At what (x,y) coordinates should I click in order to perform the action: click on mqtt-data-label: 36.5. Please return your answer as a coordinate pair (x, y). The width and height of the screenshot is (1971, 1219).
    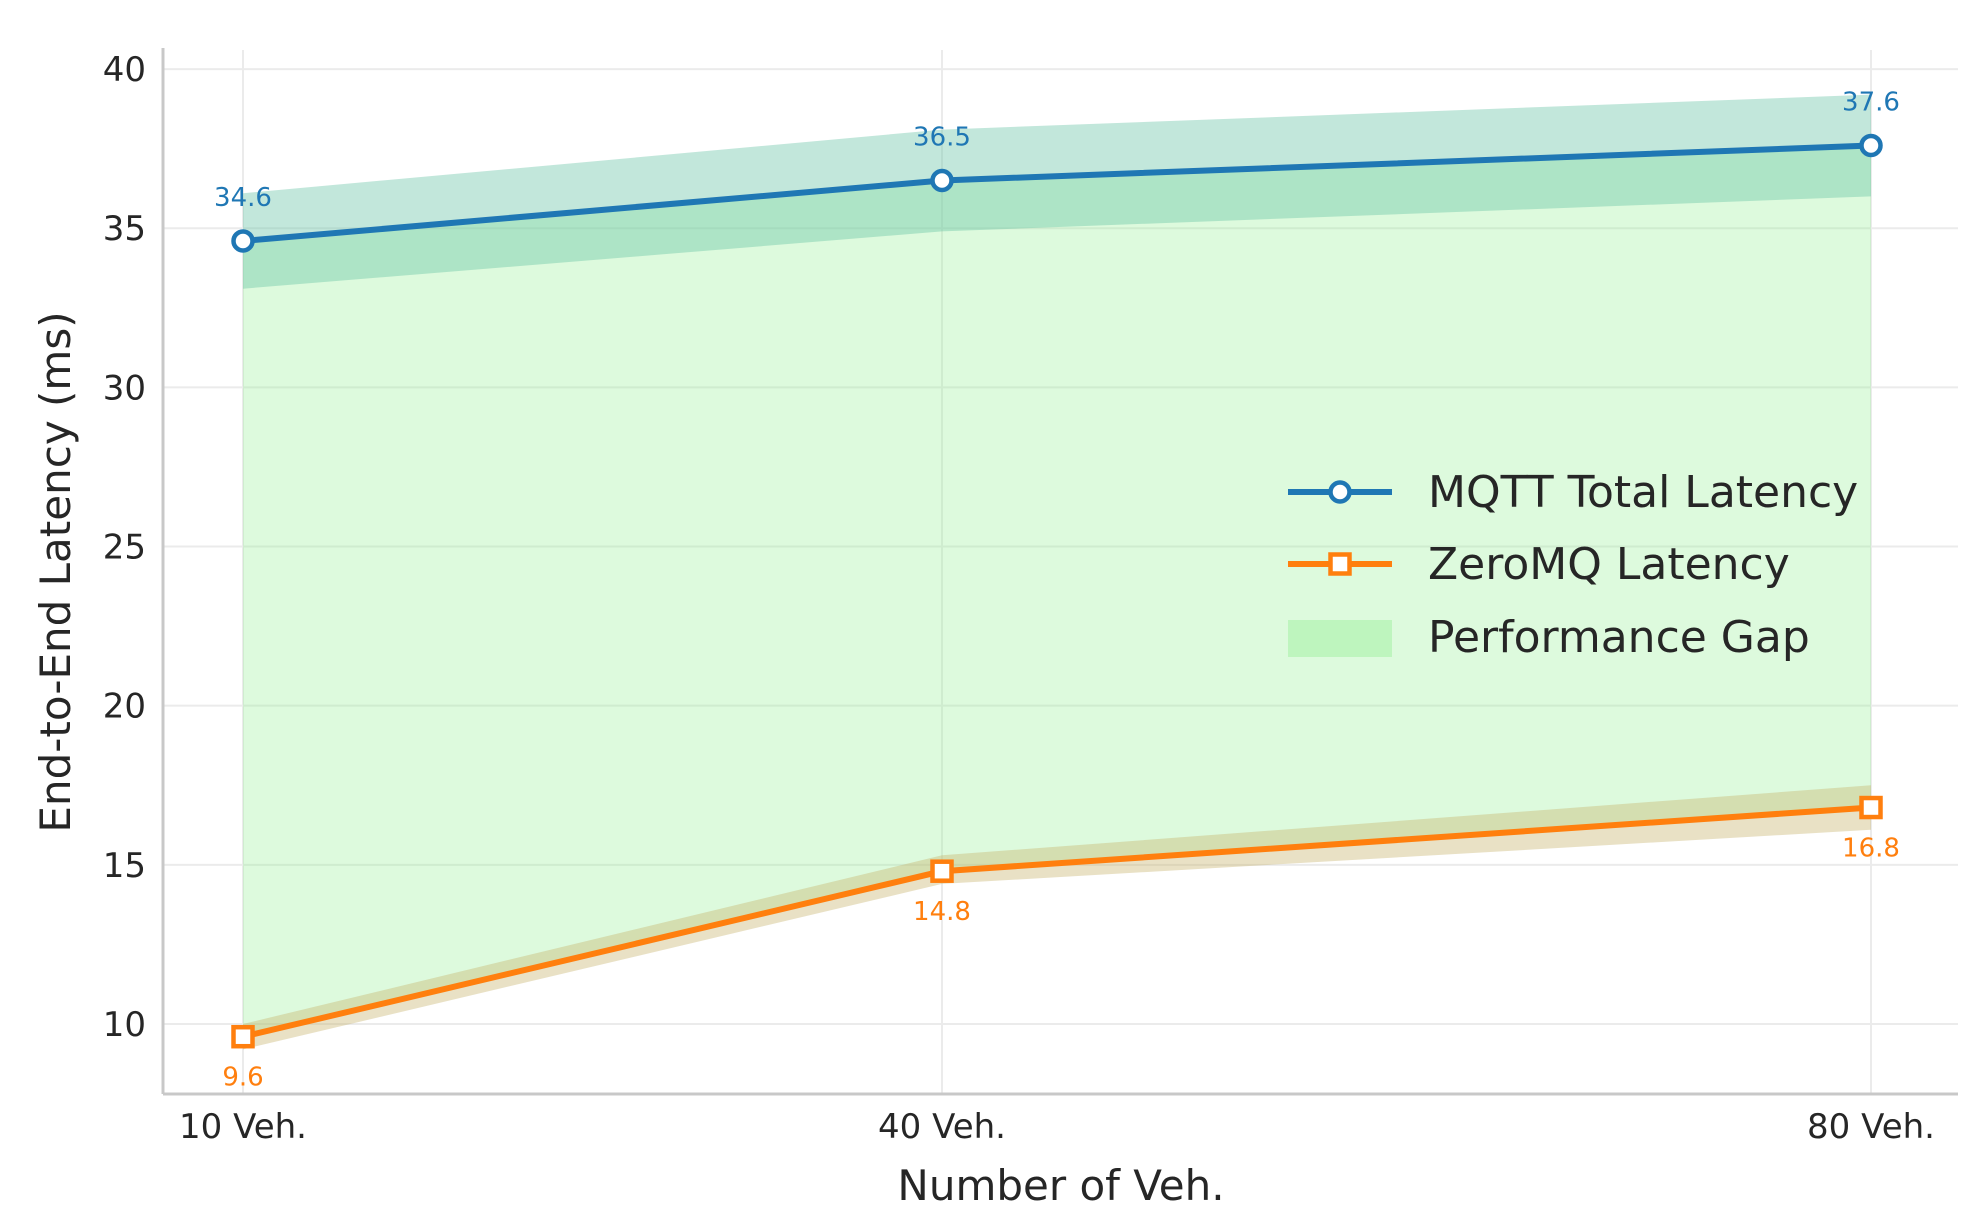
    Looking at the image, I should click on (942, 138).